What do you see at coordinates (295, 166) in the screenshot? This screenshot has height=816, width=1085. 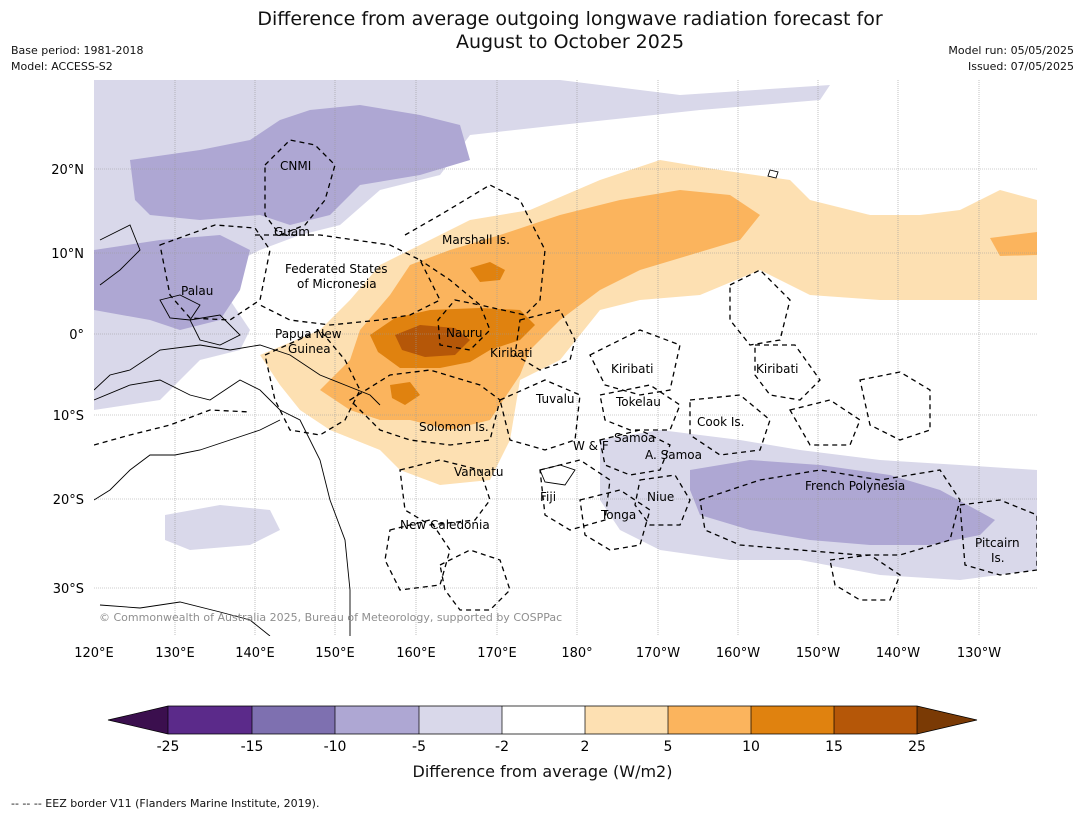 I see `label-cnmi: CNMI` at bounding box center [295, 166].